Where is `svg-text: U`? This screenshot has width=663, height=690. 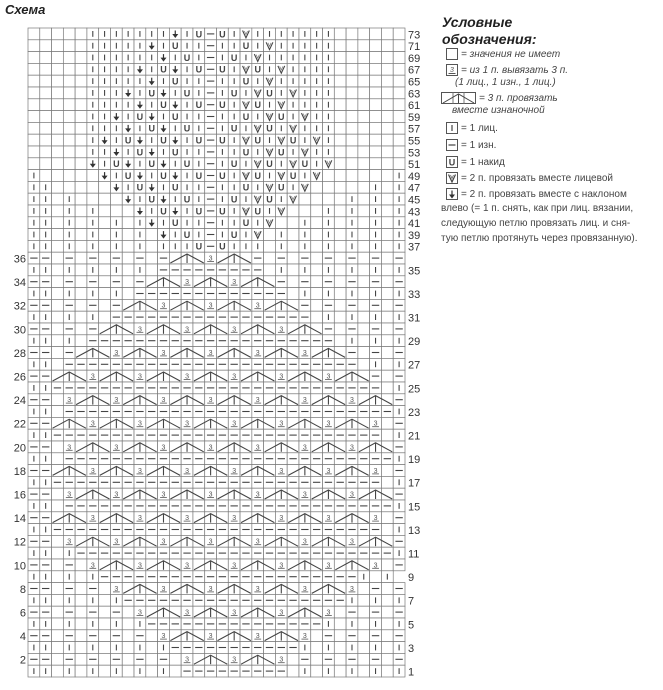
svg-text: U is located at coordinates (452, 163).